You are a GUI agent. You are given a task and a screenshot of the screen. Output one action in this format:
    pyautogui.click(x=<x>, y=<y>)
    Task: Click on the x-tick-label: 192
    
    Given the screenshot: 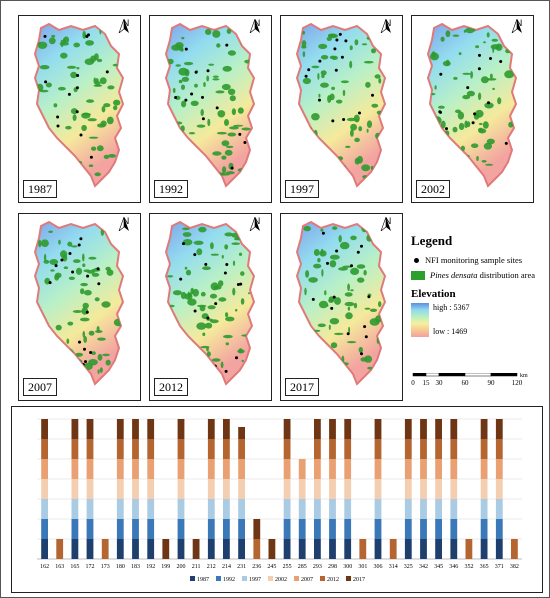 What is the action you would take?
    pyautogui.click(x=150, y=567)
    